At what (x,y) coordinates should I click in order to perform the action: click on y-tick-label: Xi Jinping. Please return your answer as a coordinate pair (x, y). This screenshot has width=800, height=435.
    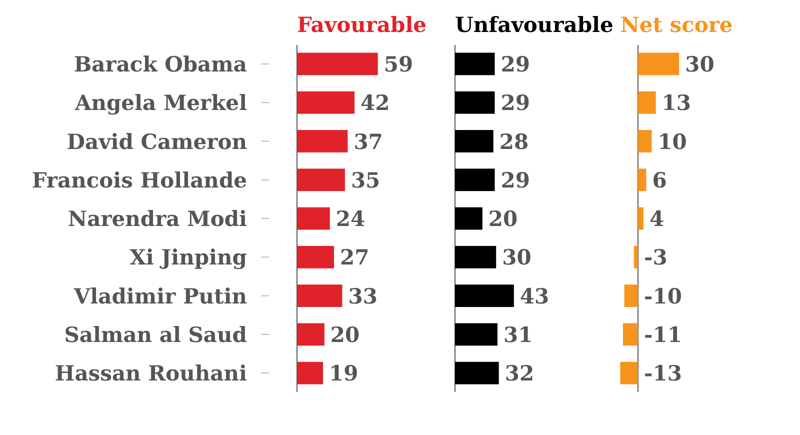
    Looking at the image, I should click on (189, 257).